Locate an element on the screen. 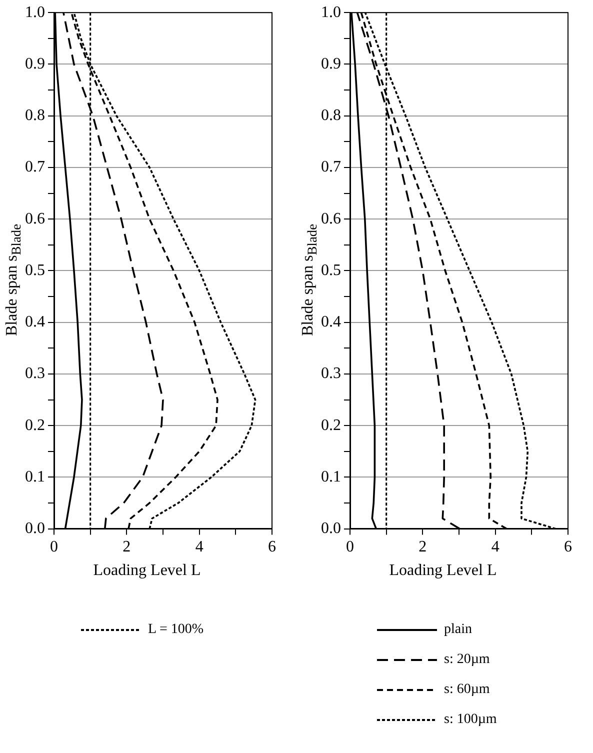  legend-label: s: 100µm is located at coordinates (470, 720).